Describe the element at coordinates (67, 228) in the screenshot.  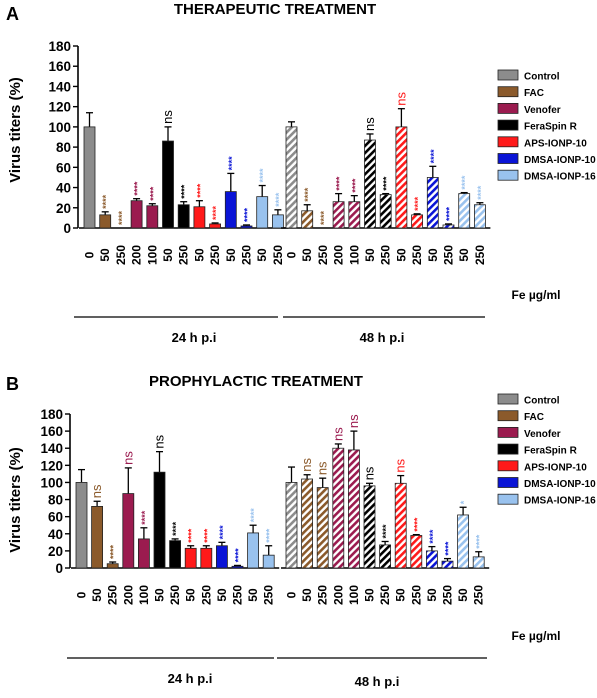
I see `y-tick-label: 0` at that location.